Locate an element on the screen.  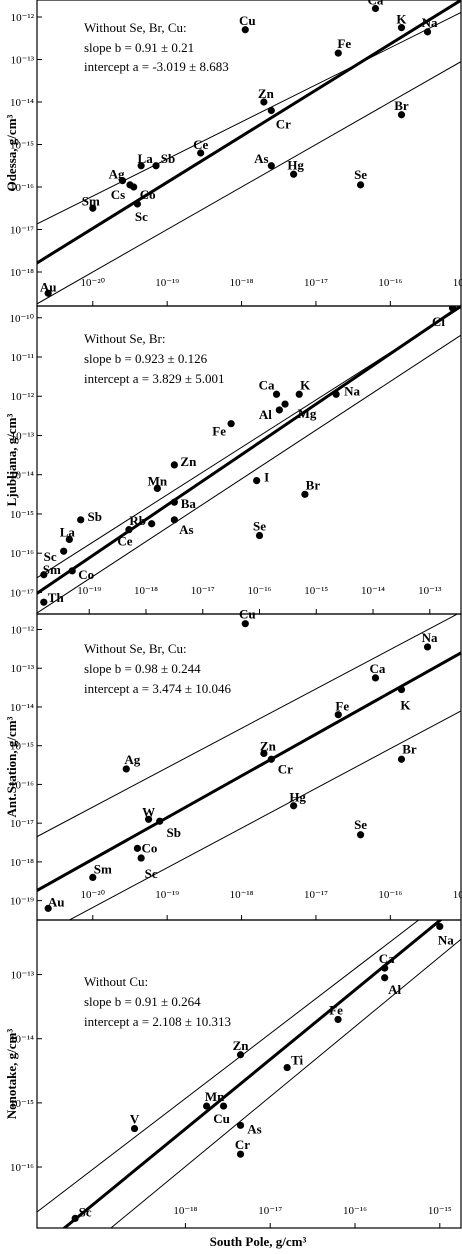
data-point-as is located at coordinates (271, 166).